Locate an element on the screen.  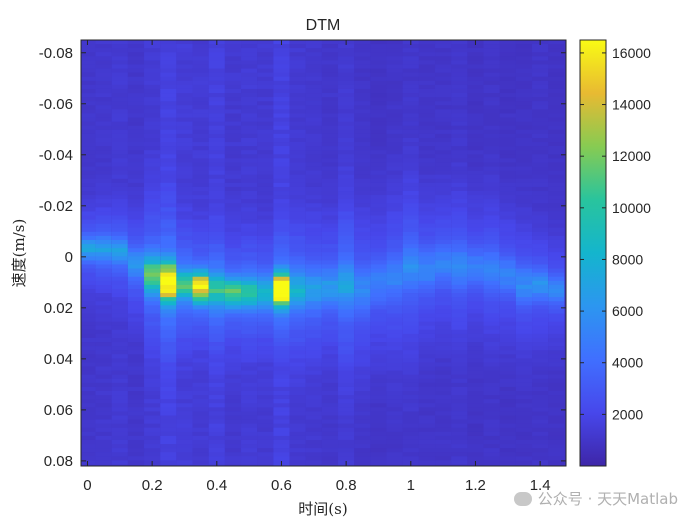
x-tick-label: 0.6 is located at coordinates (281, 485).